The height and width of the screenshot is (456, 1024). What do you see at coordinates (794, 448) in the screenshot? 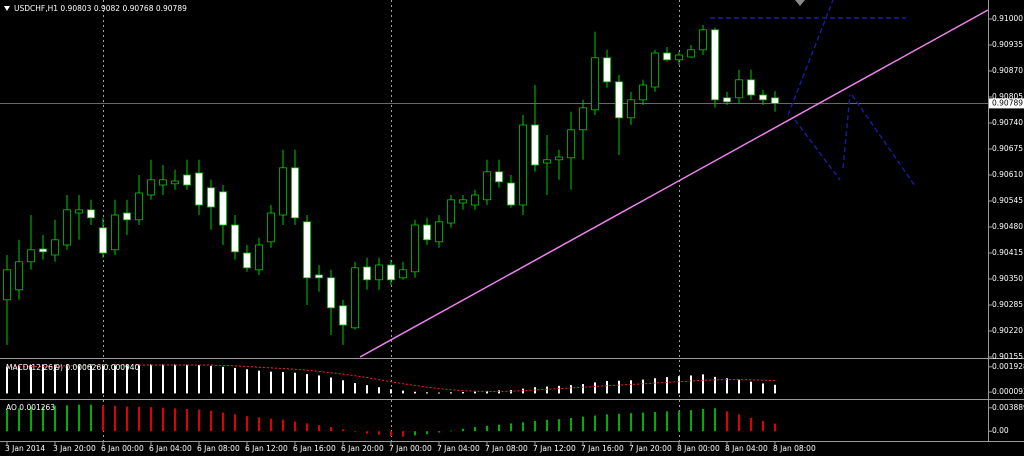
I see `x-tick-label: 8 Jan 08:00` at bounding box center [794, 448].